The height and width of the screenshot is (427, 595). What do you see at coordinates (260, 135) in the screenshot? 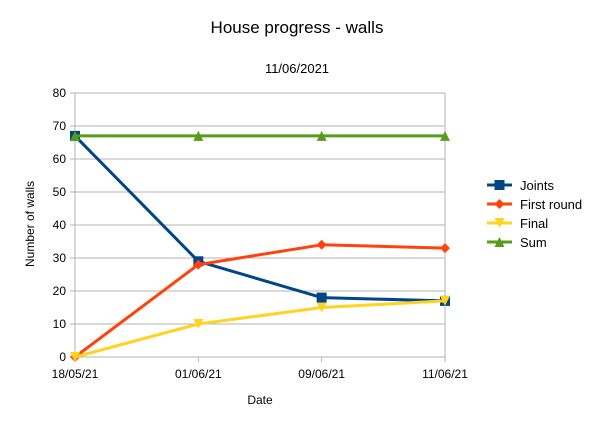
I see `series-sum` at bounding box center [260, 135].